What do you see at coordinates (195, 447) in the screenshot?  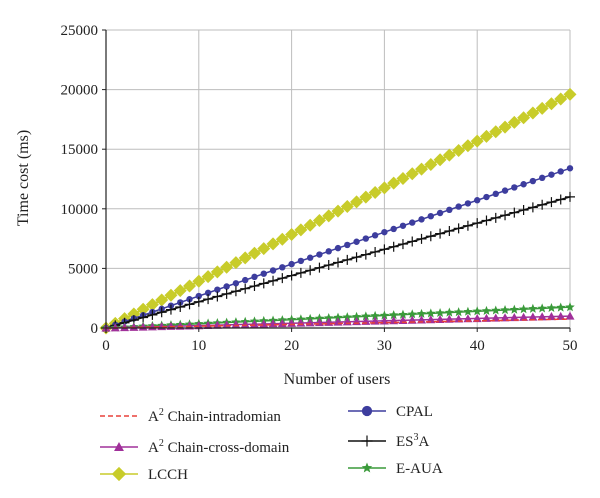 I see `legend-item-a2-chain-cross-domain: A2 Chain-cross-domain` at bounding box center [195, 447].